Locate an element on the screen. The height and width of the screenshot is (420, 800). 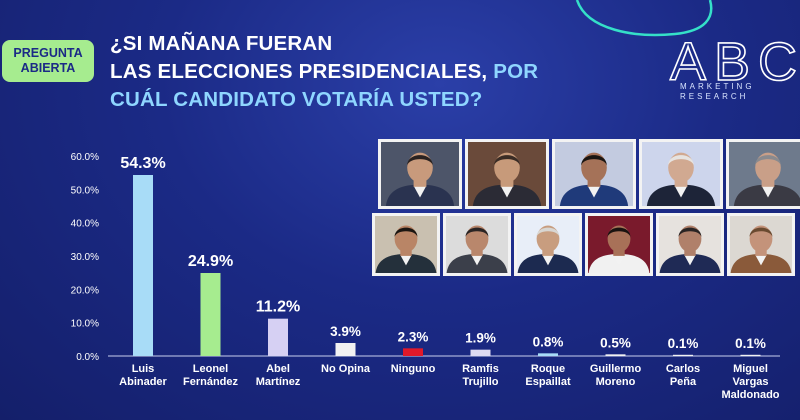
abc-logo: ABC is located at coordinates (687, 46).